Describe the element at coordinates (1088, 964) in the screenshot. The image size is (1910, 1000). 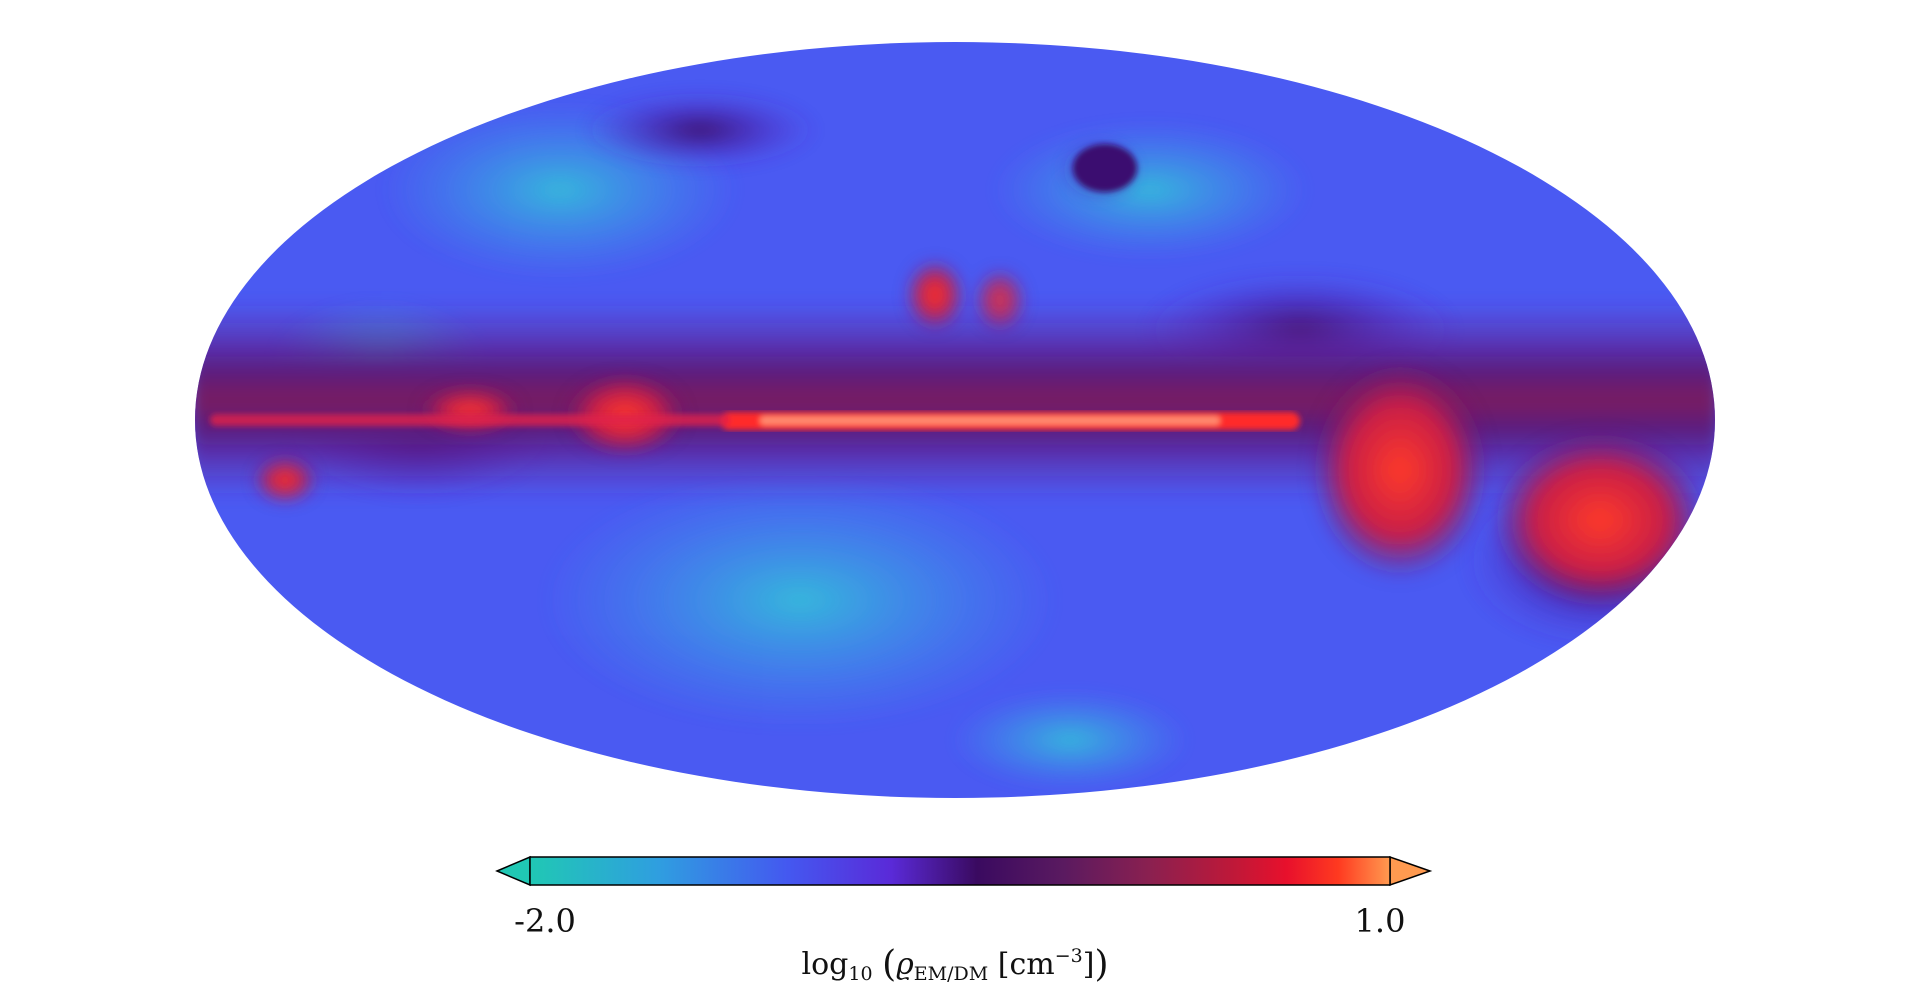
I see `label-unit-close: ]` at that location.